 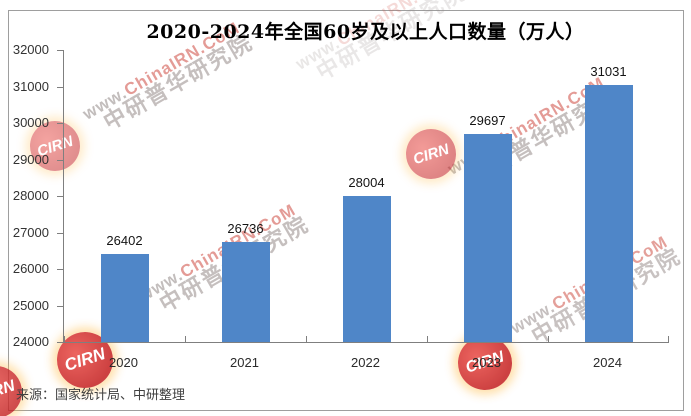 I want to click on x-axis-category-label: 2024, so click(x=607, y=362).